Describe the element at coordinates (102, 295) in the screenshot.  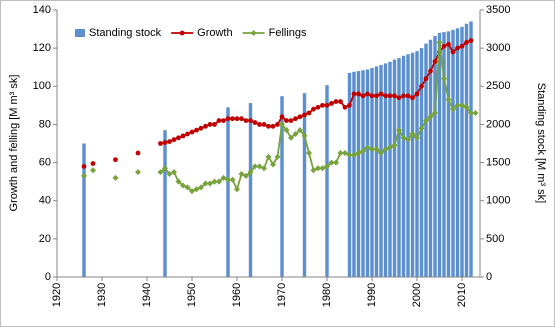
I see `x-tick-label: 1930` at that location.